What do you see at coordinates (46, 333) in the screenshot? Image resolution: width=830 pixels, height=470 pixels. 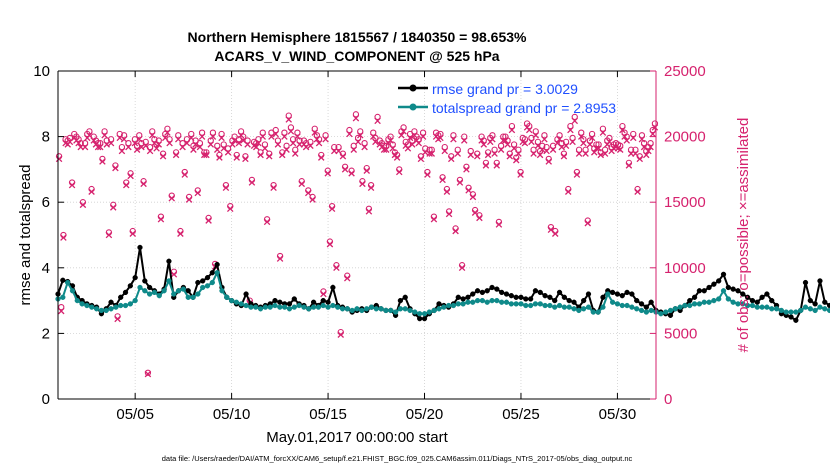 I see `y-tick-label-left: 2` at bounding box center [46, 333].